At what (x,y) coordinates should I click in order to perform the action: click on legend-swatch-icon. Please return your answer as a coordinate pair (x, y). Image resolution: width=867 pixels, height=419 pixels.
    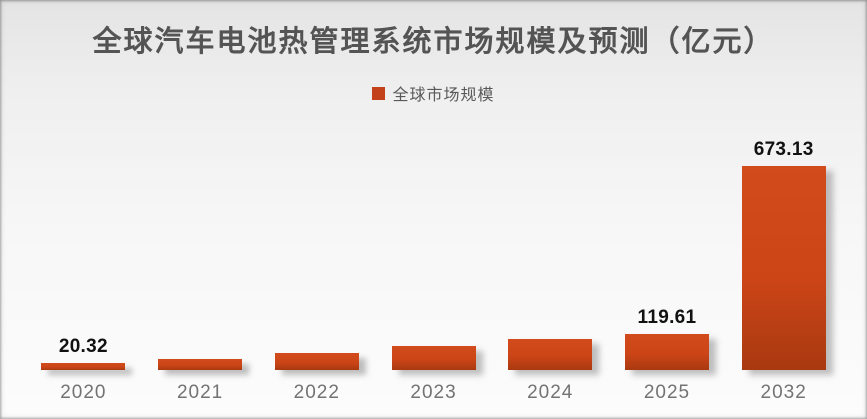
    Looking at the image, I should click on (379, 93).